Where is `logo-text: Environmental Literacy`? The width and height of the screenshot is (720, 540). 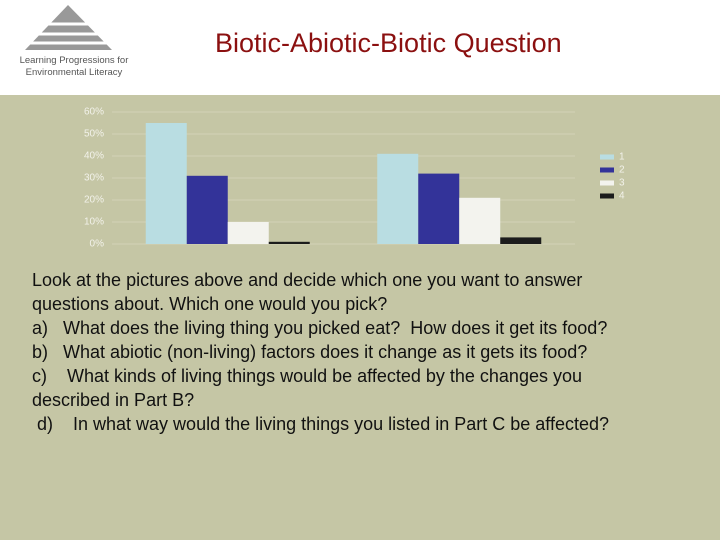 logo-text: Environmental Literacy is located at coordinates (74, 72).